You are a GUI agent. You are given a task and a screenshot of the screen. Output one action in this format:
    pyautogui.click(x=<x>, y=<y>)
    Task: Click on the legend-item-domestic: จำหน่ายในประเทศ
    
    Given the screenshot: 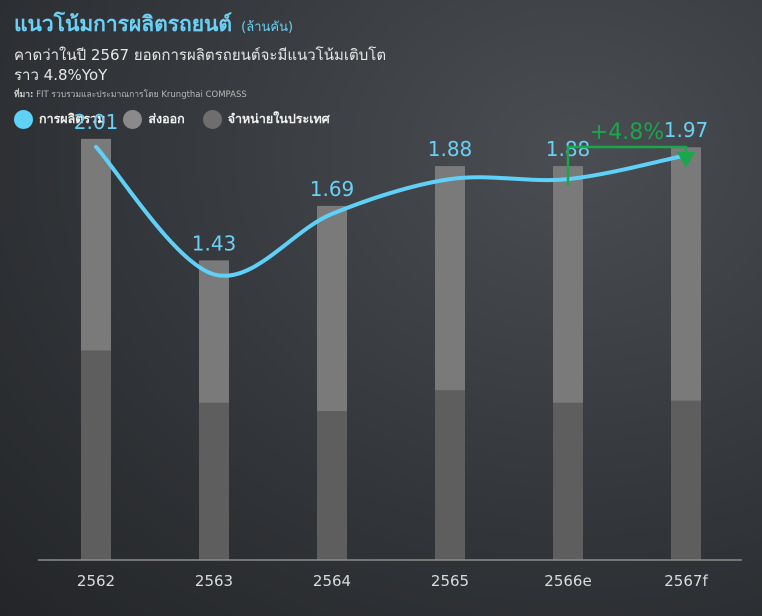 What is the action you would take?
    pyautogui.click(x=266, y=119)
    